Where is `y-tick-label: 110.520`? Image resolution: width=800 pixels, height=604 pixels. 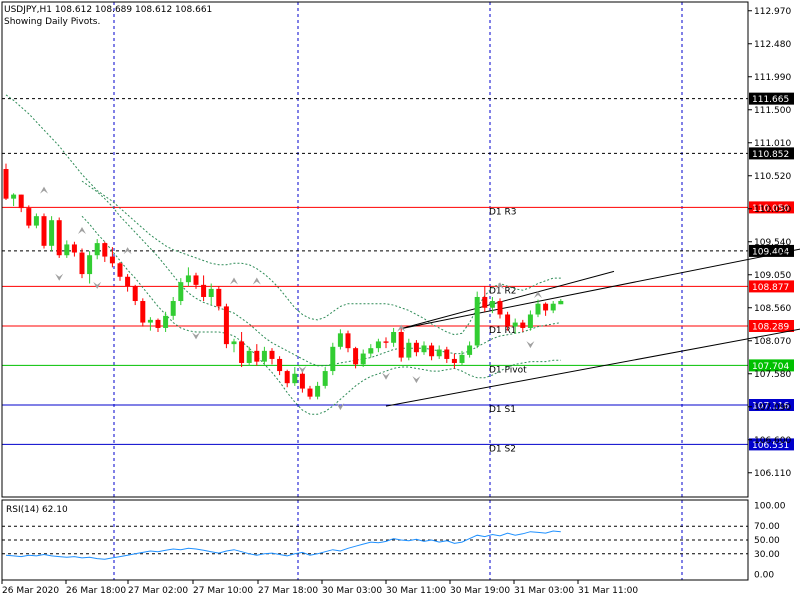
y-tick-label: 110.520 is located at coordinates (772, 177).